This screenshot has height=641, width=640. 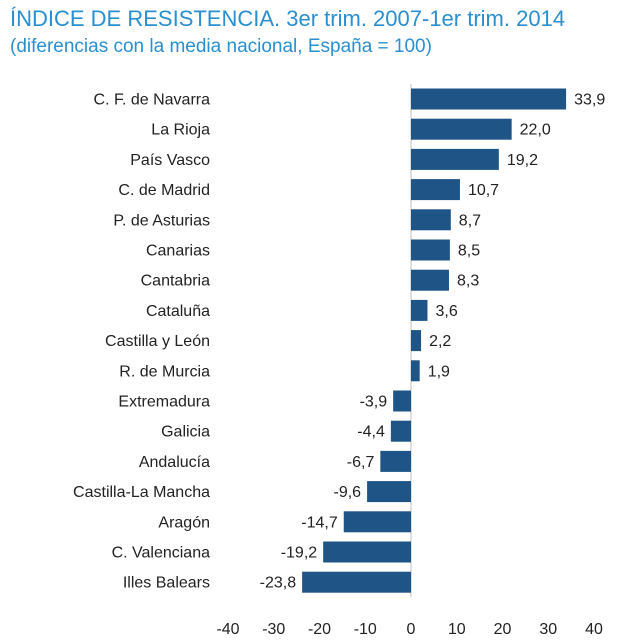 I want to click on category-label: Illes Balears, so click(x=166, y=583).